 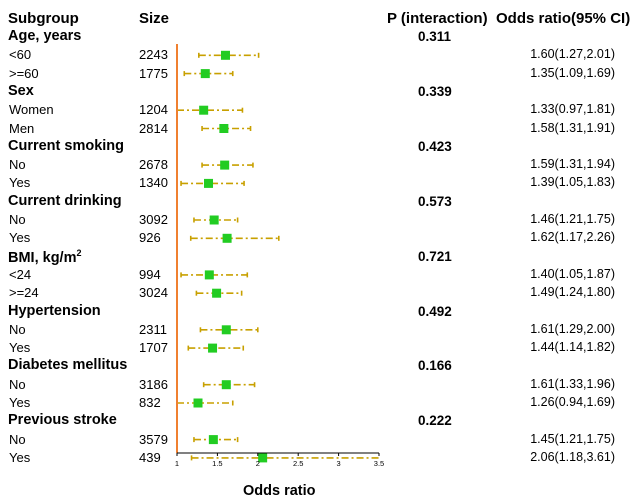 What do you see at coordinates (45, 36) in the screenshot?
I see `group-label: Age, years` at bounding box center [45, 36].